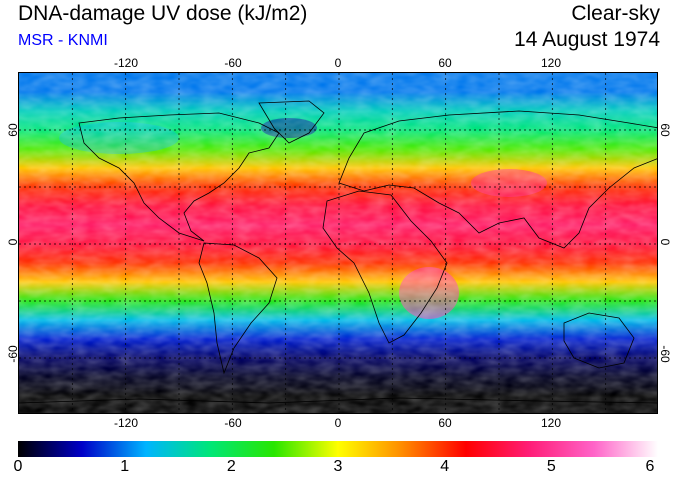 Image resolution: width=678 pixels, height=480 pixels. What do you see at coordinates (125, 466) in the screenshot?
I see `colorbar-label: 1` at bounding box center [125, 466].